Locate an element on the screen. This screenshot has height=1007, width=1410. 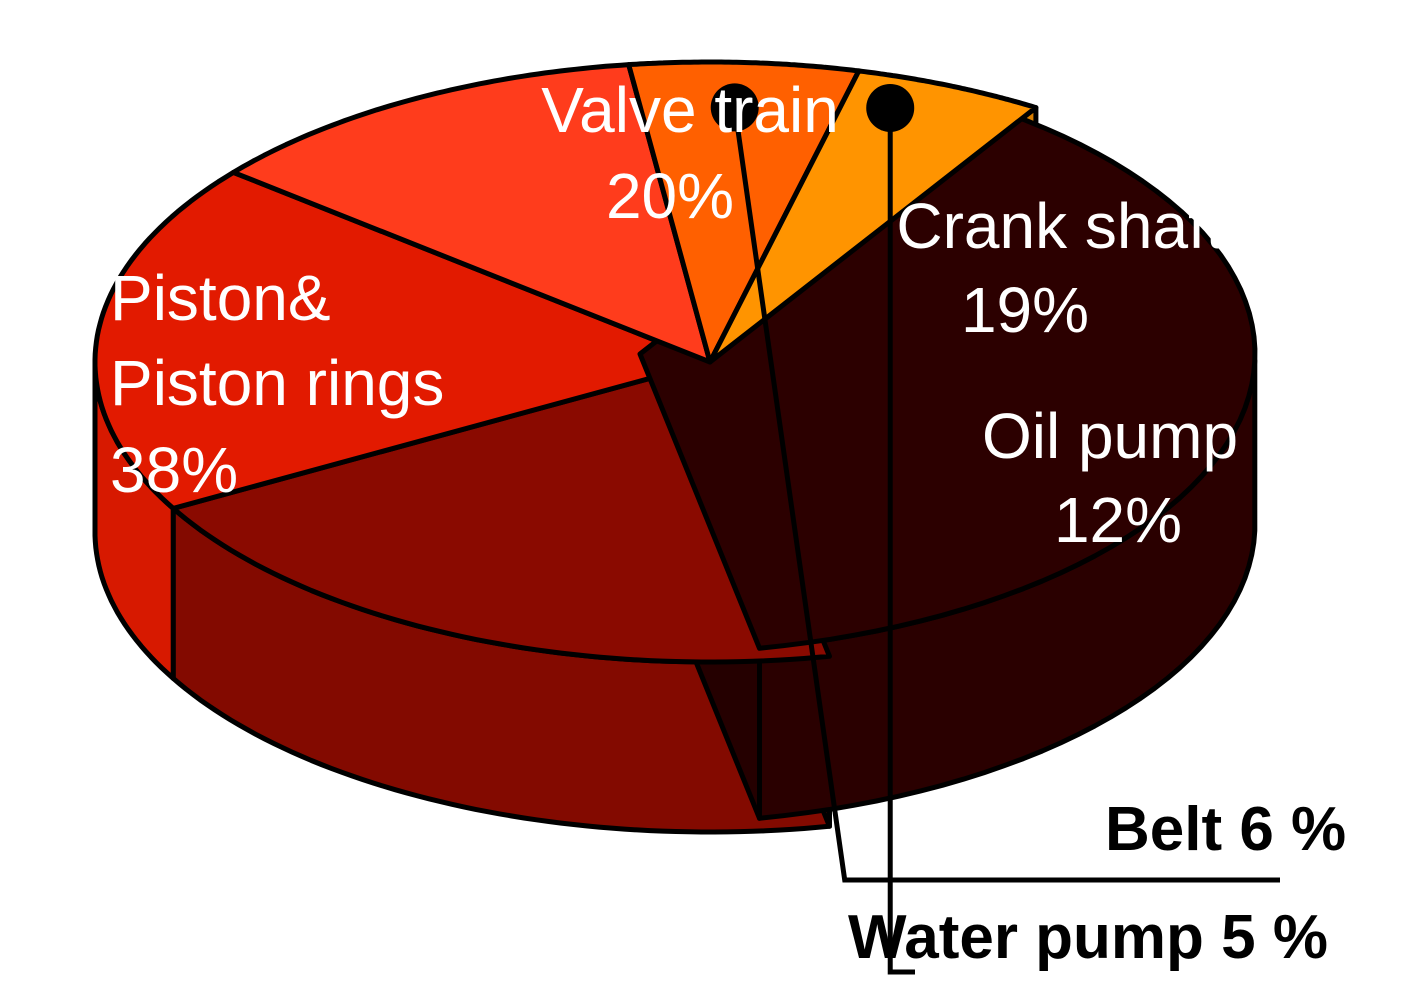
label-oil-pump: Oil pump is located at coordinates (1110, 436).